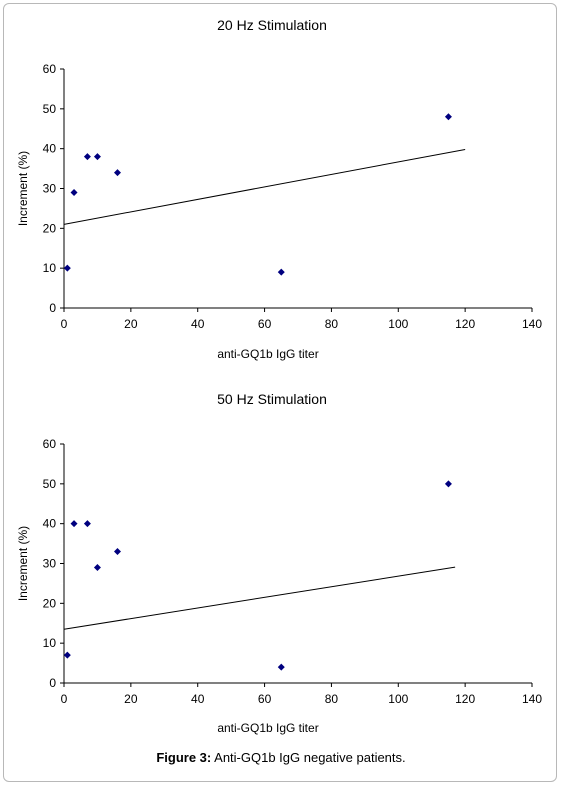 This screenshot has height=787, width=562. Describe the element at coordinates (308, 757) in the screenshot. I see `caption-text: Anti-GQ1b IgG negative patients.` at that location.